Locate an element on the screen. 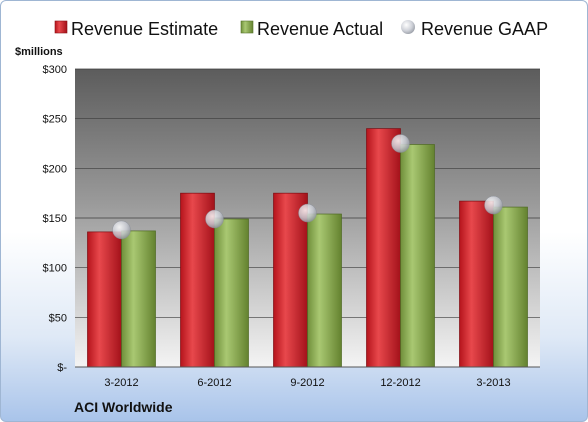  x-tick-label: 3-2013 is located at coordinates (493, 383).